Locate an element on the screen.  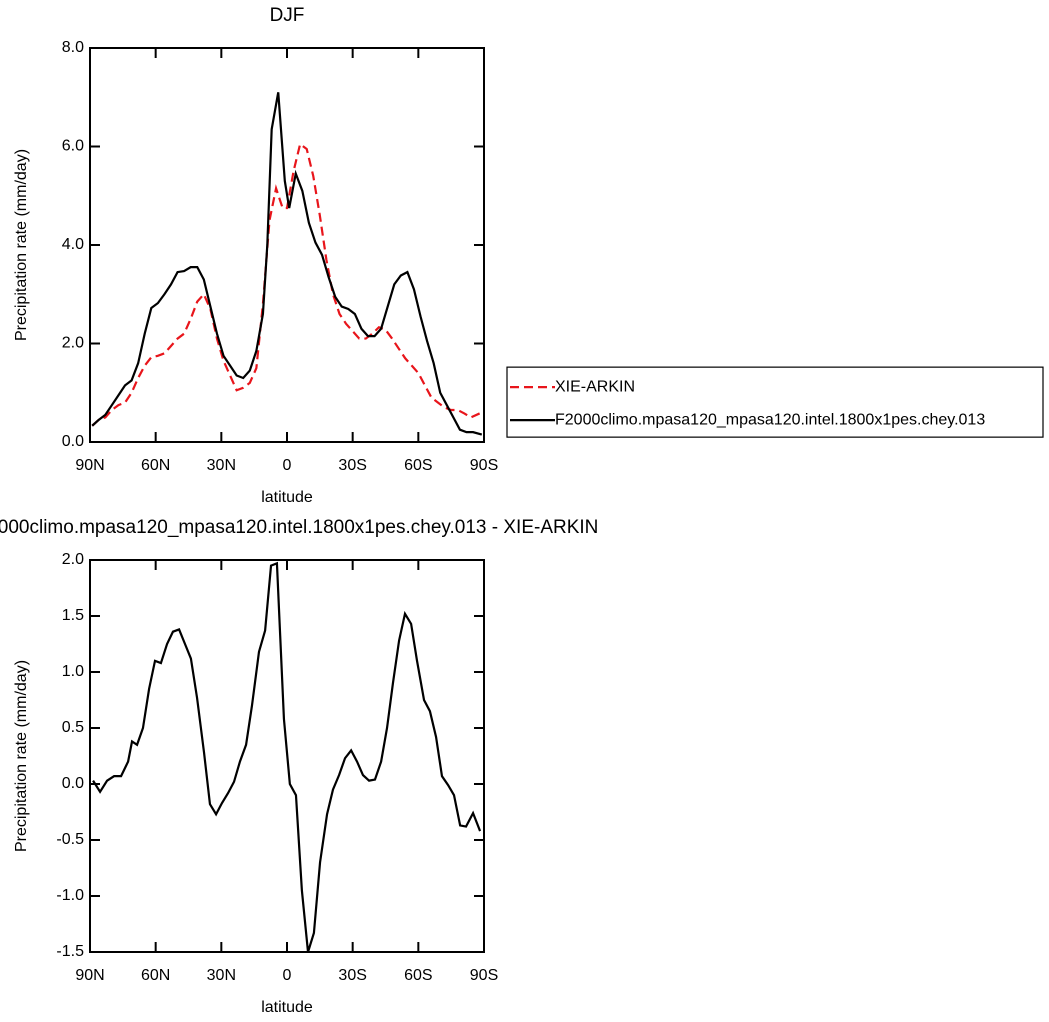
legend-label: XIE-ARKIN is located at coordinates (595, 386).